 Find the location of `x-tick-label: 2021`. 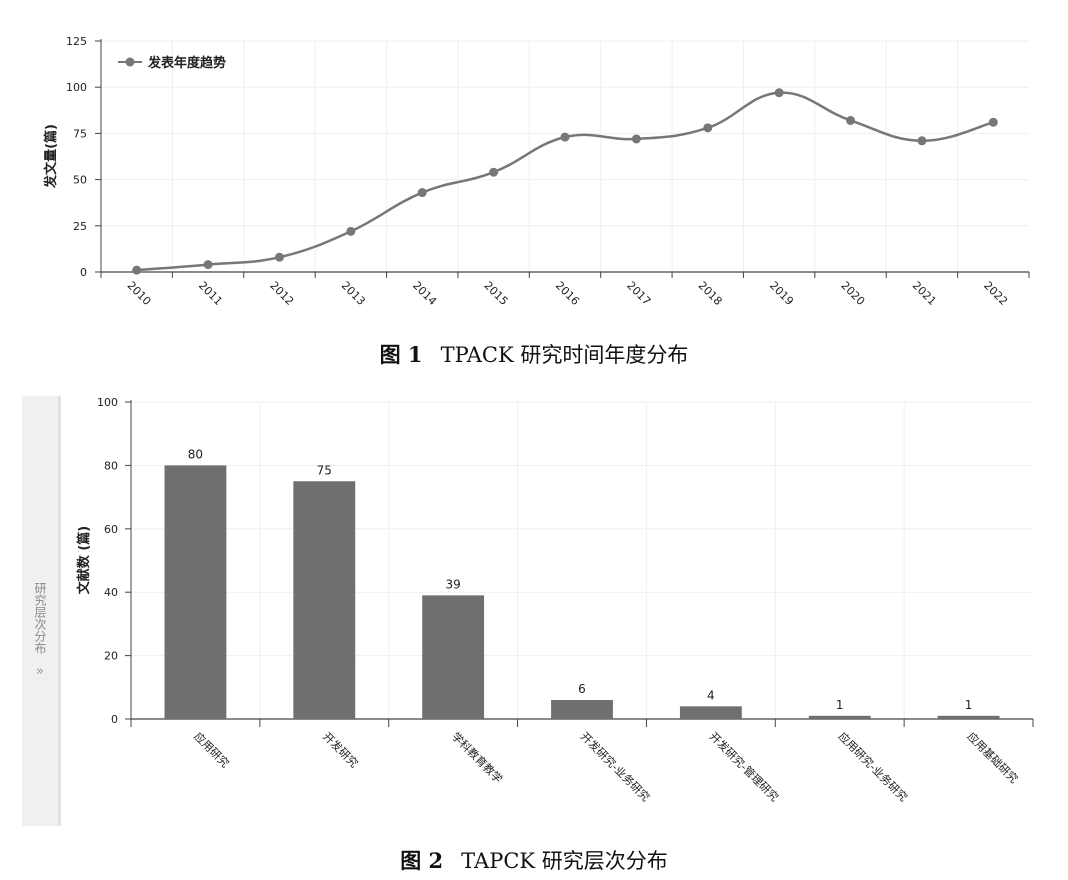

x-tick-label: 2021 is located at coordinates (924, 293).